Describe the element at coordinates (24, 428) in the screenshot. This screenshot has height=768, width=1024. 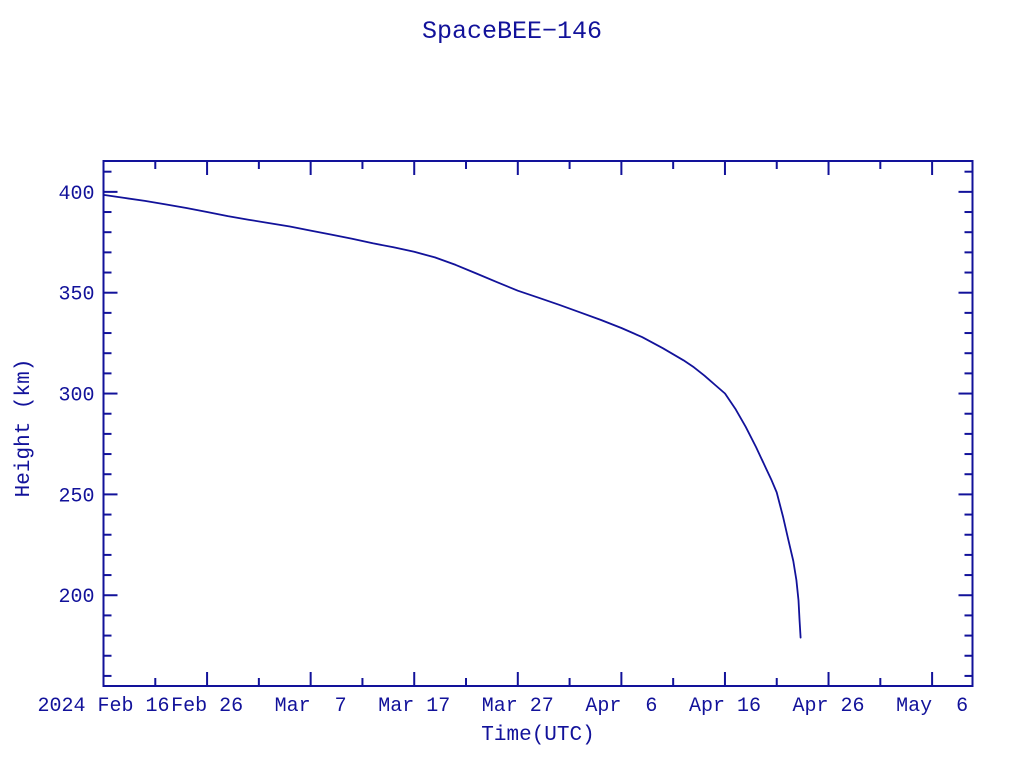
I see `y-axis-title: Height (km)` at that location.